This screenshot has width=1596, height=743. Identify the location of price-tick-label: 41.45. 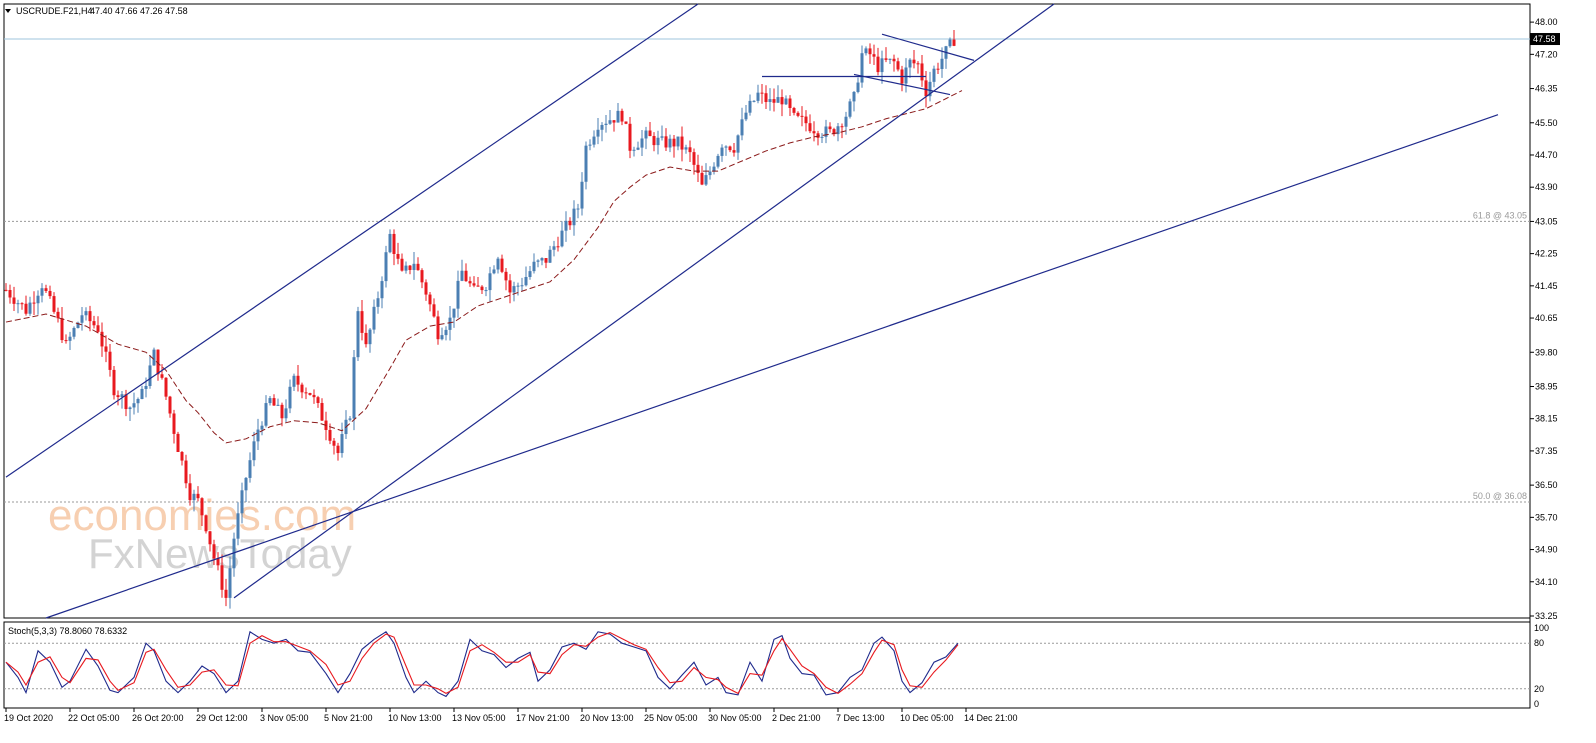
(1546, 286).